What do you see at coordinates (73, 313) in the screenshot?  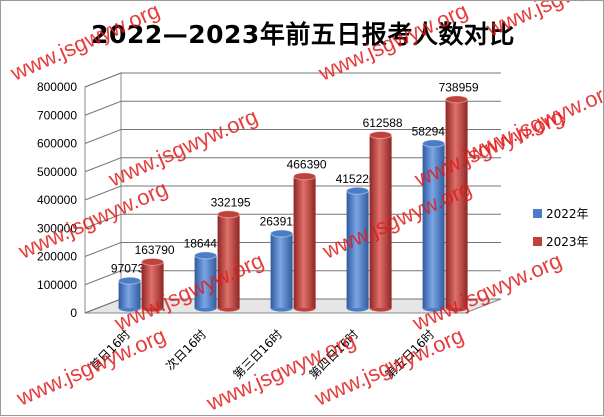 I see `y-tick-label: 0` at bounding box center [73, 313].